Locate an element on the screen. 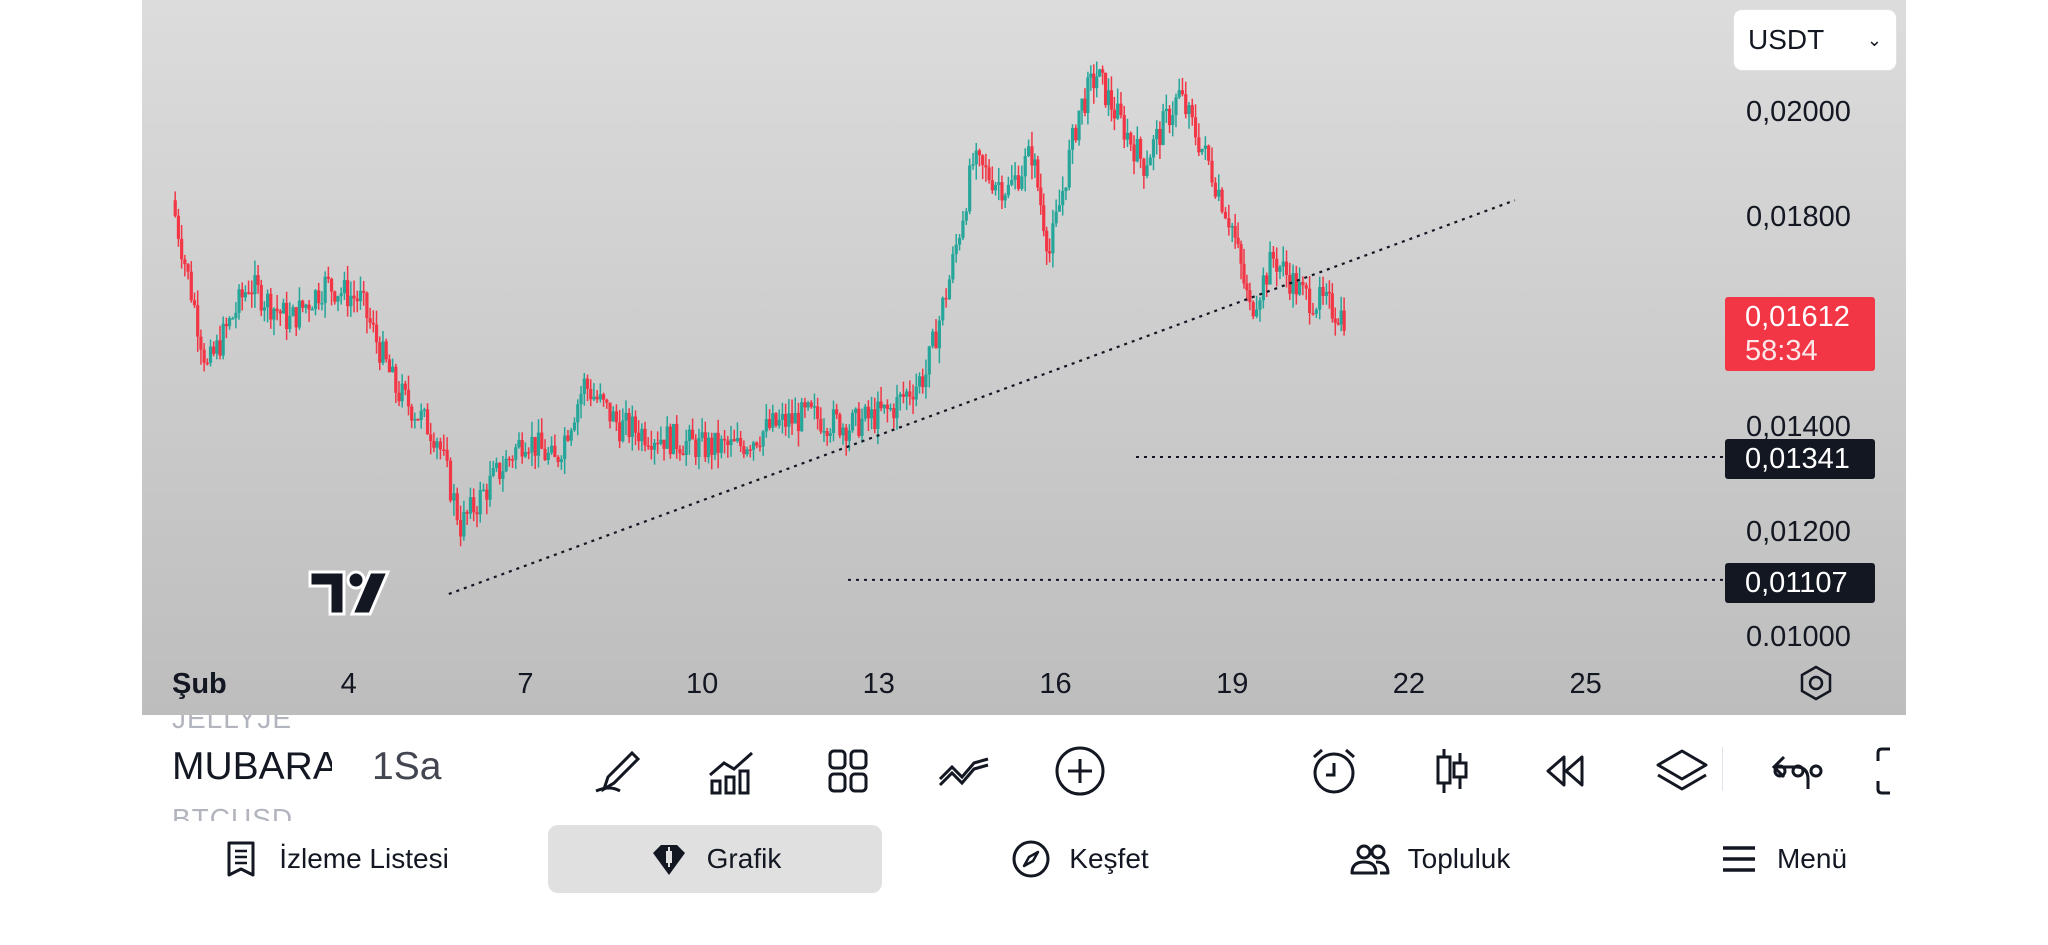  community-icon is located at coordinates (1370, 859).